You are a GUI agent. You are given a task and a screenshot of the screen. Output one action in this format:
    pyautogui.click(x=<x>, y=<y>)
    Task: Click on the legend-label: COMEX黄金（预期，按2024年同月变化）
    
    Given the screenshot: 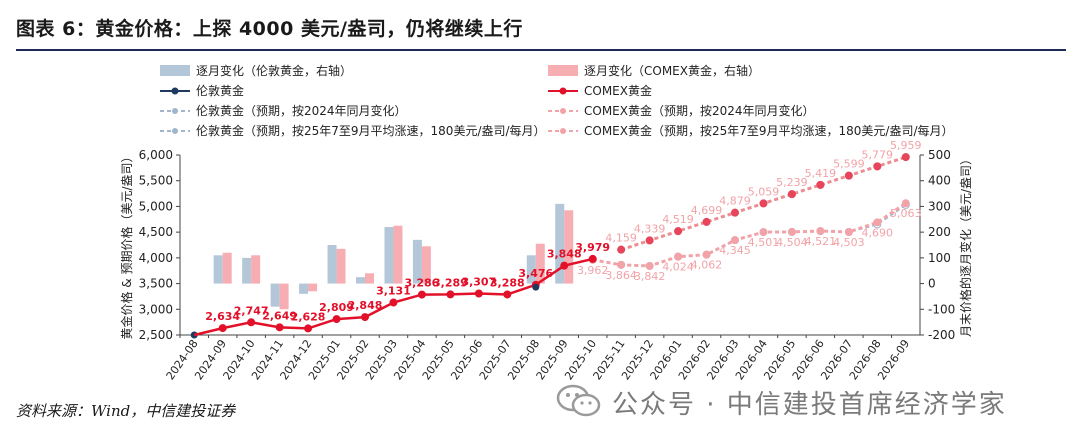 What is the action you would take?
    pyautogui.click(x=699, y=110)
    